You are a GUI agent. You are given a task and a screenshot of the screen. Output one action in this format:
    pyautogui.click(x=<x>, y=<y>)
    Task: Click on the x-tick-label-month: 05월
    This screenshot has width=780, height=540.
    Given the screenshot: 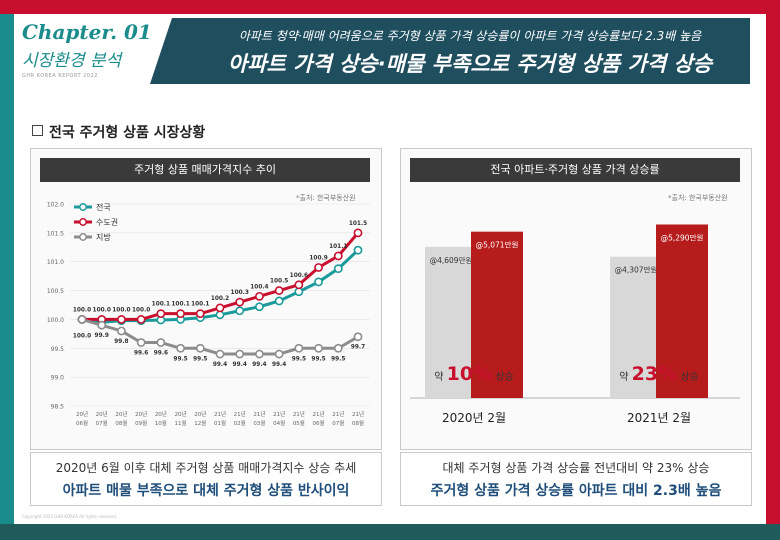 What is the action you would take?
    pyautogui.click(x=299, y=423)
    